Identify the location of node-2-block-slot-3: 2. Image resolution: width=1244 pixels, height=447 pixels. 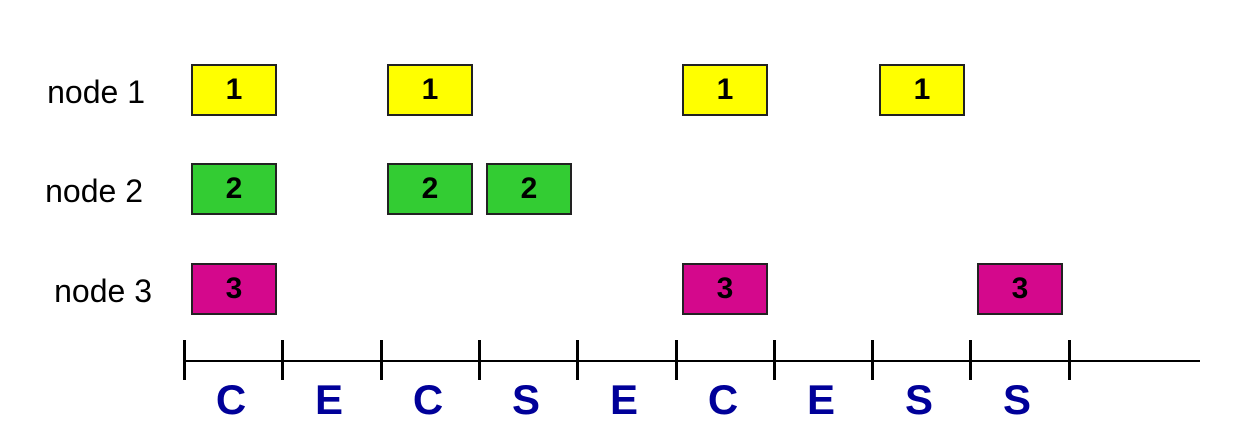
(430, 189).